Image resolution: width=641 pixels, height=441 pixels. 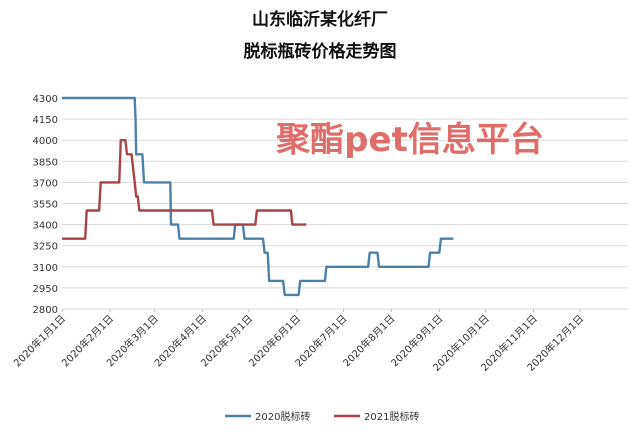 What do you see at coordinates (45, 289) in the screenshot?
I see `y-tick-label: 2950` at bounding box center [45, 289].